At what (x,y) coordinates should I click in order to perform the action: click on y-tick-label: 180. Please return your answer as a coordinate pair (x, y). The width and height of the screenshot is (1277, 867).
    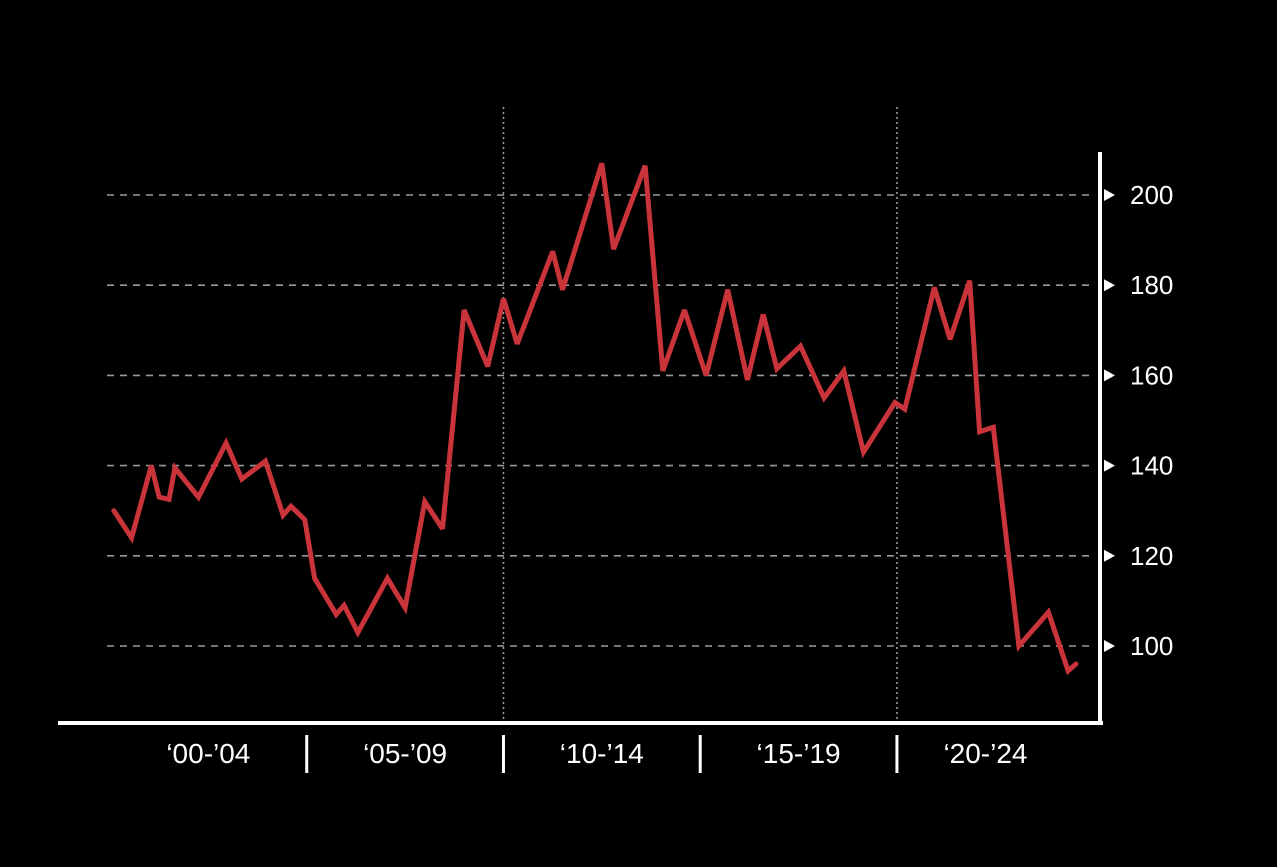
    Looking at the image, I should click on (1151, 285).